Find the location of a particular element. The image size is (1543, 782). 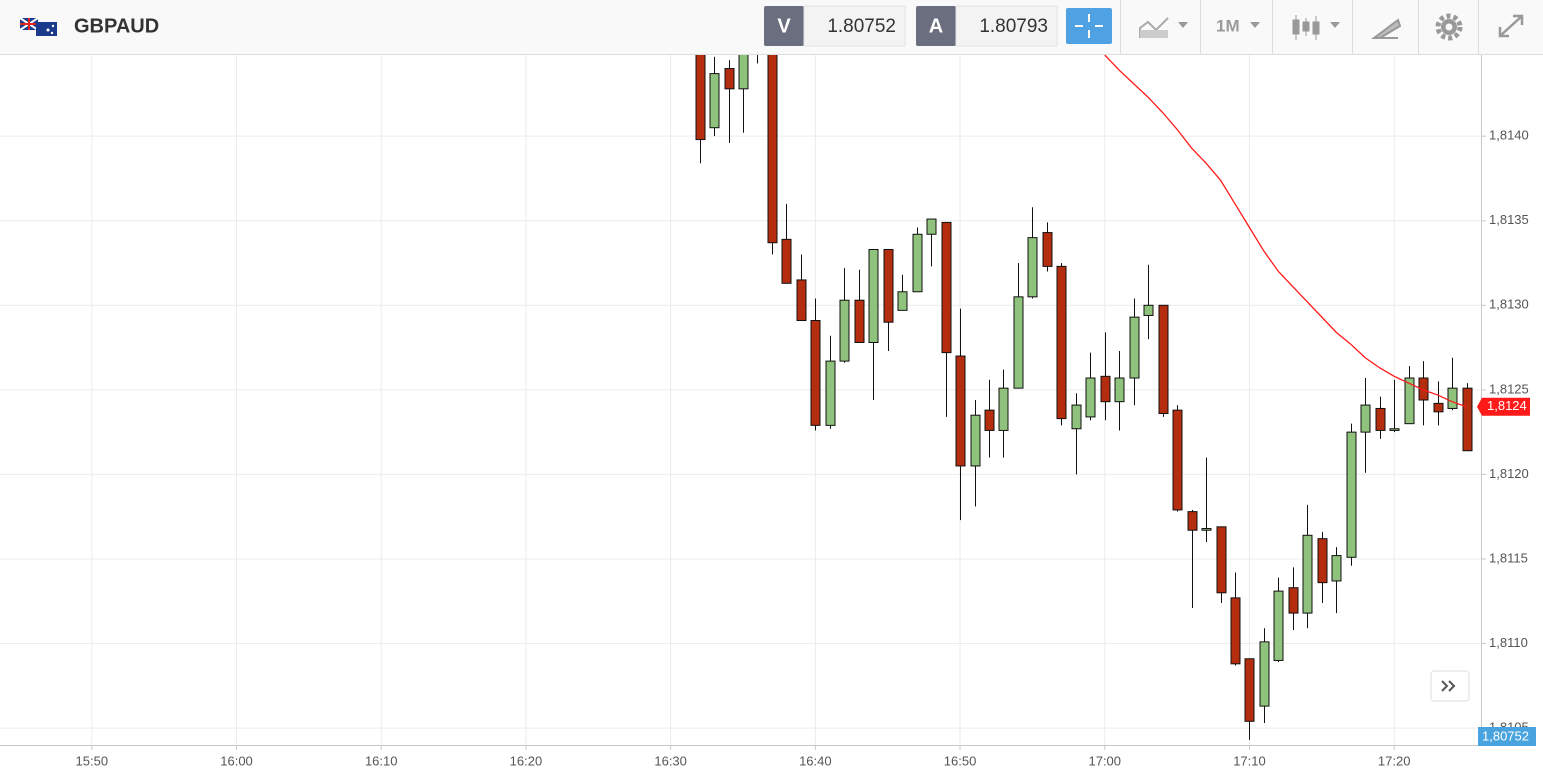

draw-button is located at coordinates (1386, 28).